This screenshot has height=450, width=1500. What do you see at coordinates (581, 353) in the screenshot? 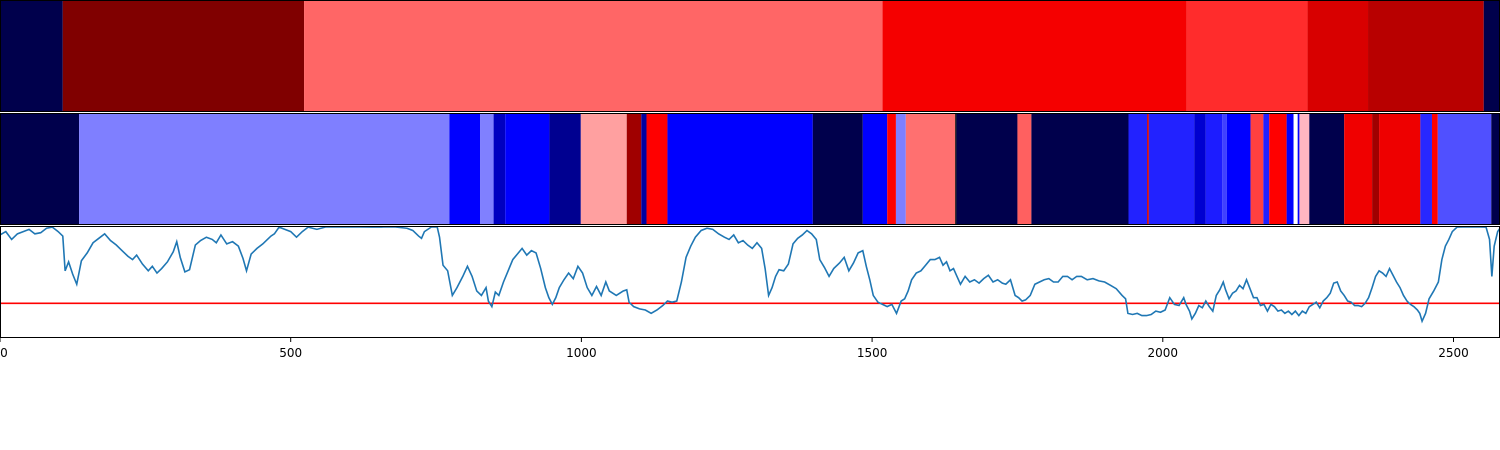
I see `x-tick-label-2: 1000` at bounding box center [581, 353].